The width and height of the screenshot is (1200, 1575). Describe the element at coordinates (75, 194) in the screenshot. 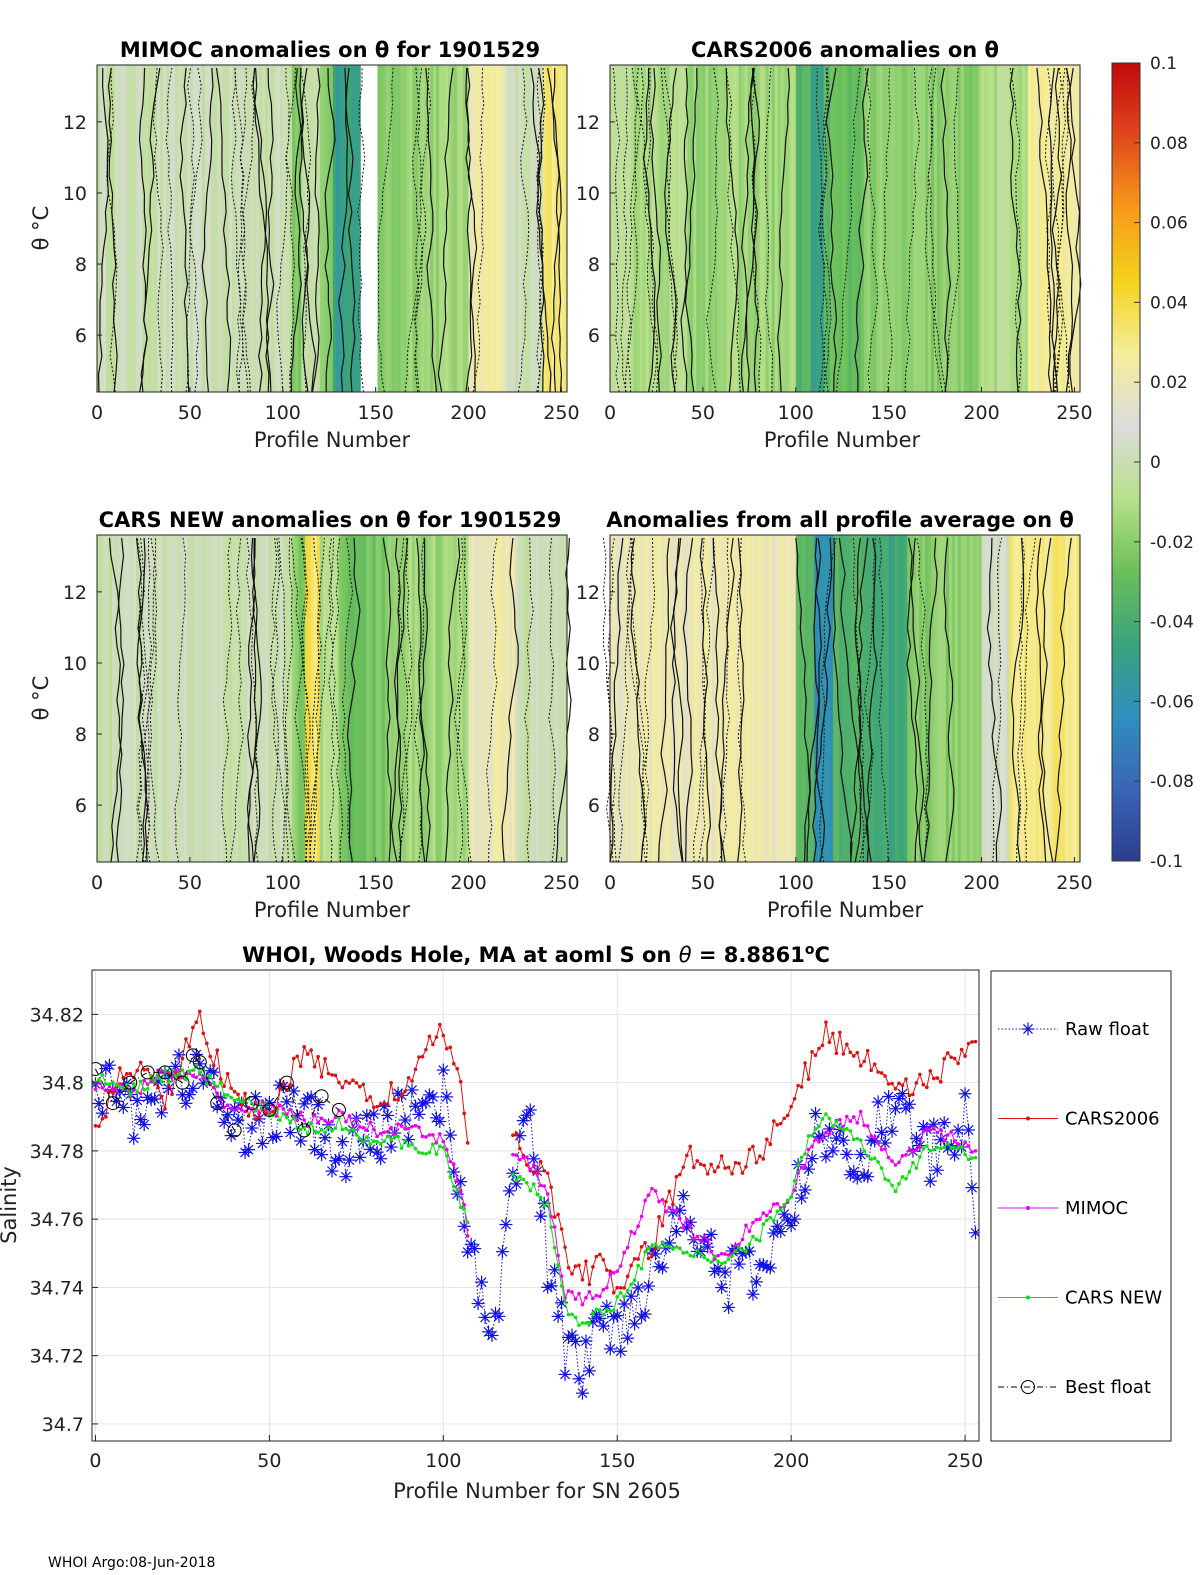

I see `y-tick-label: 10` at that location.